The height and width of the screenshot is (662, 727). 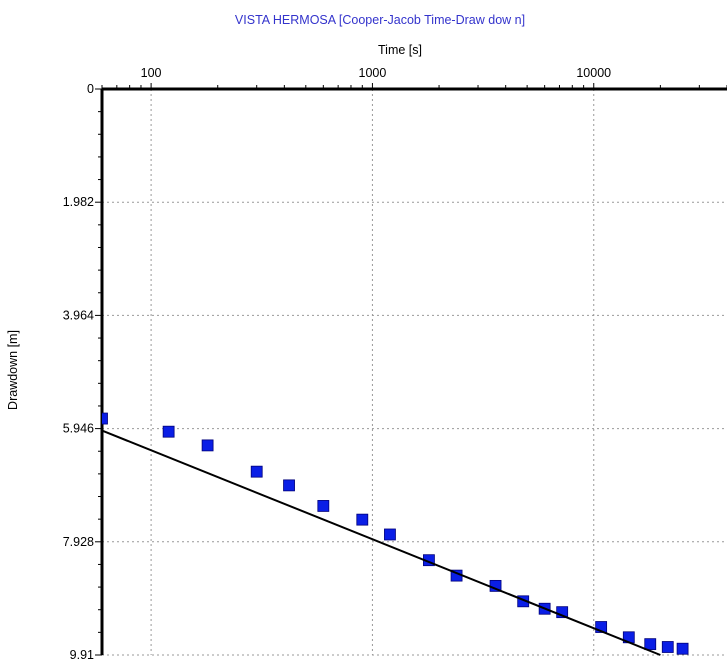 What do you see at coordinates (78, 315) in the screenshot?
I see `y-tick-label: 3.964` at bounding box center [78, 315].